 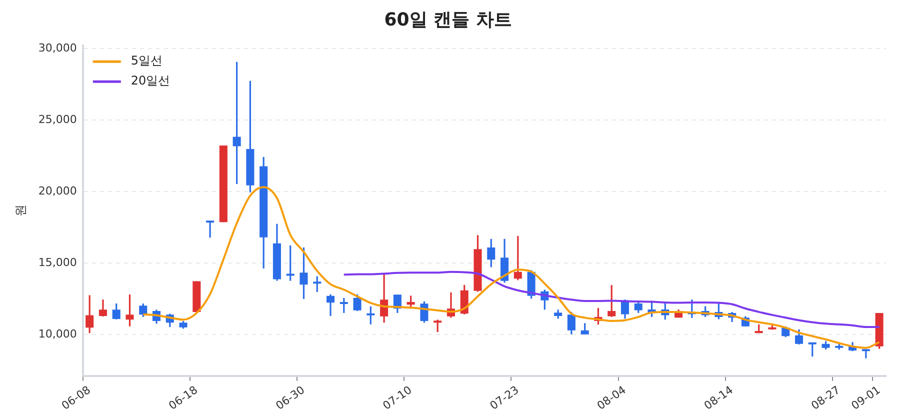 I want to click on y-axis-title: 원, so click(x=20, y=210).